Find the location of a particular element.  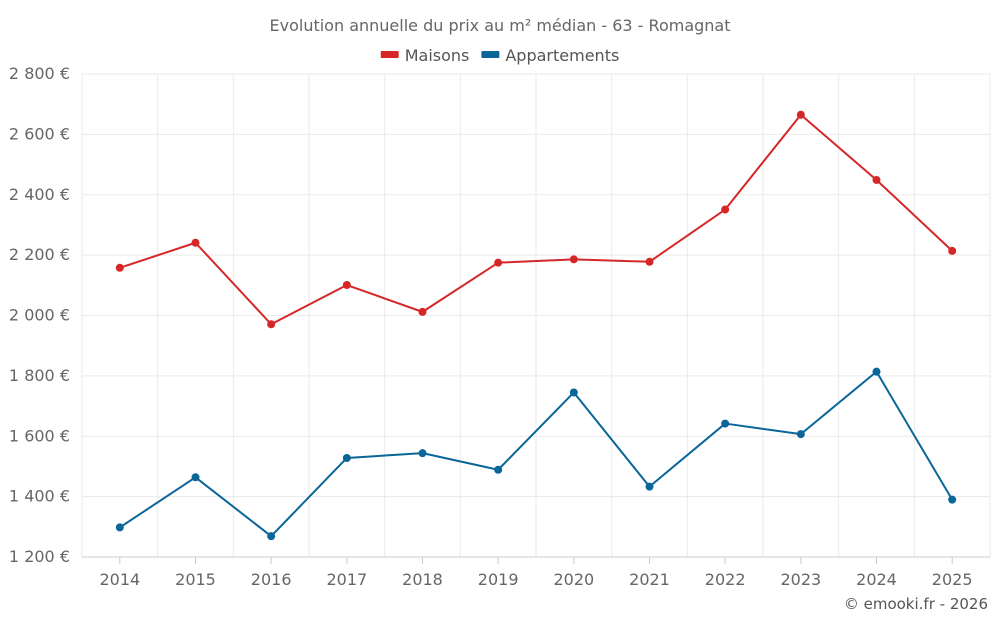

x-tick-label: 2014 is located at coordinates (119, 579).